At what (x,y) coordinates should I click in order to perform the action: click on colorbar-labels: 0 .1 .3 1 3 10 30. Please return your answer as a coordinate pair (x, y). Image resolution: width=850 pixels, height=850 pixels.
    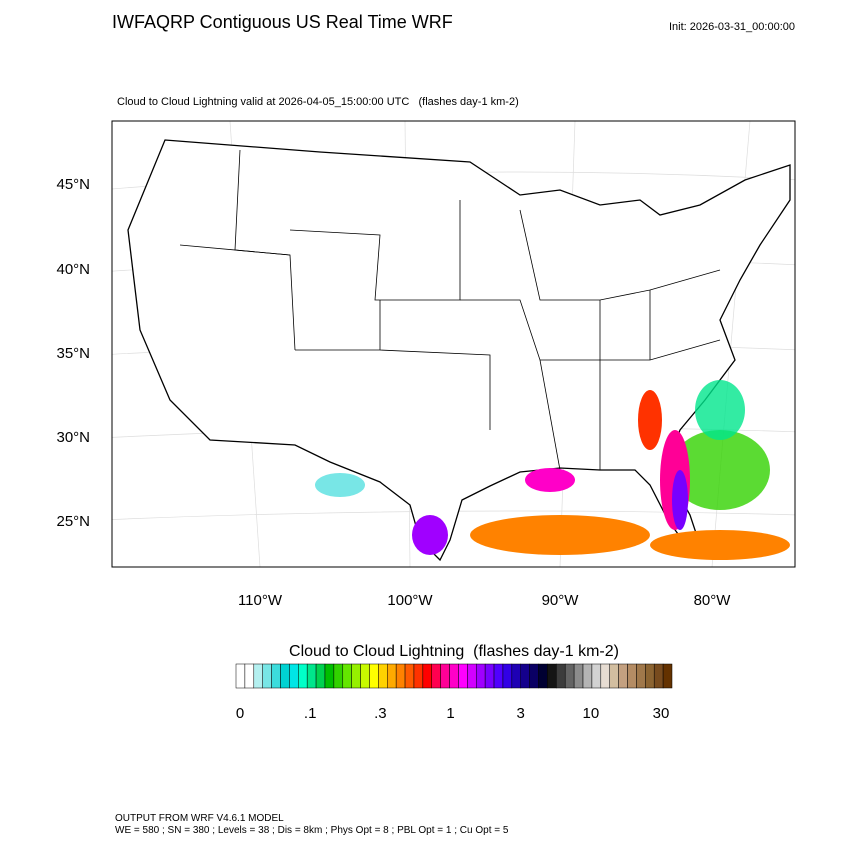
    Looking at the image, I should click on (453, 713).